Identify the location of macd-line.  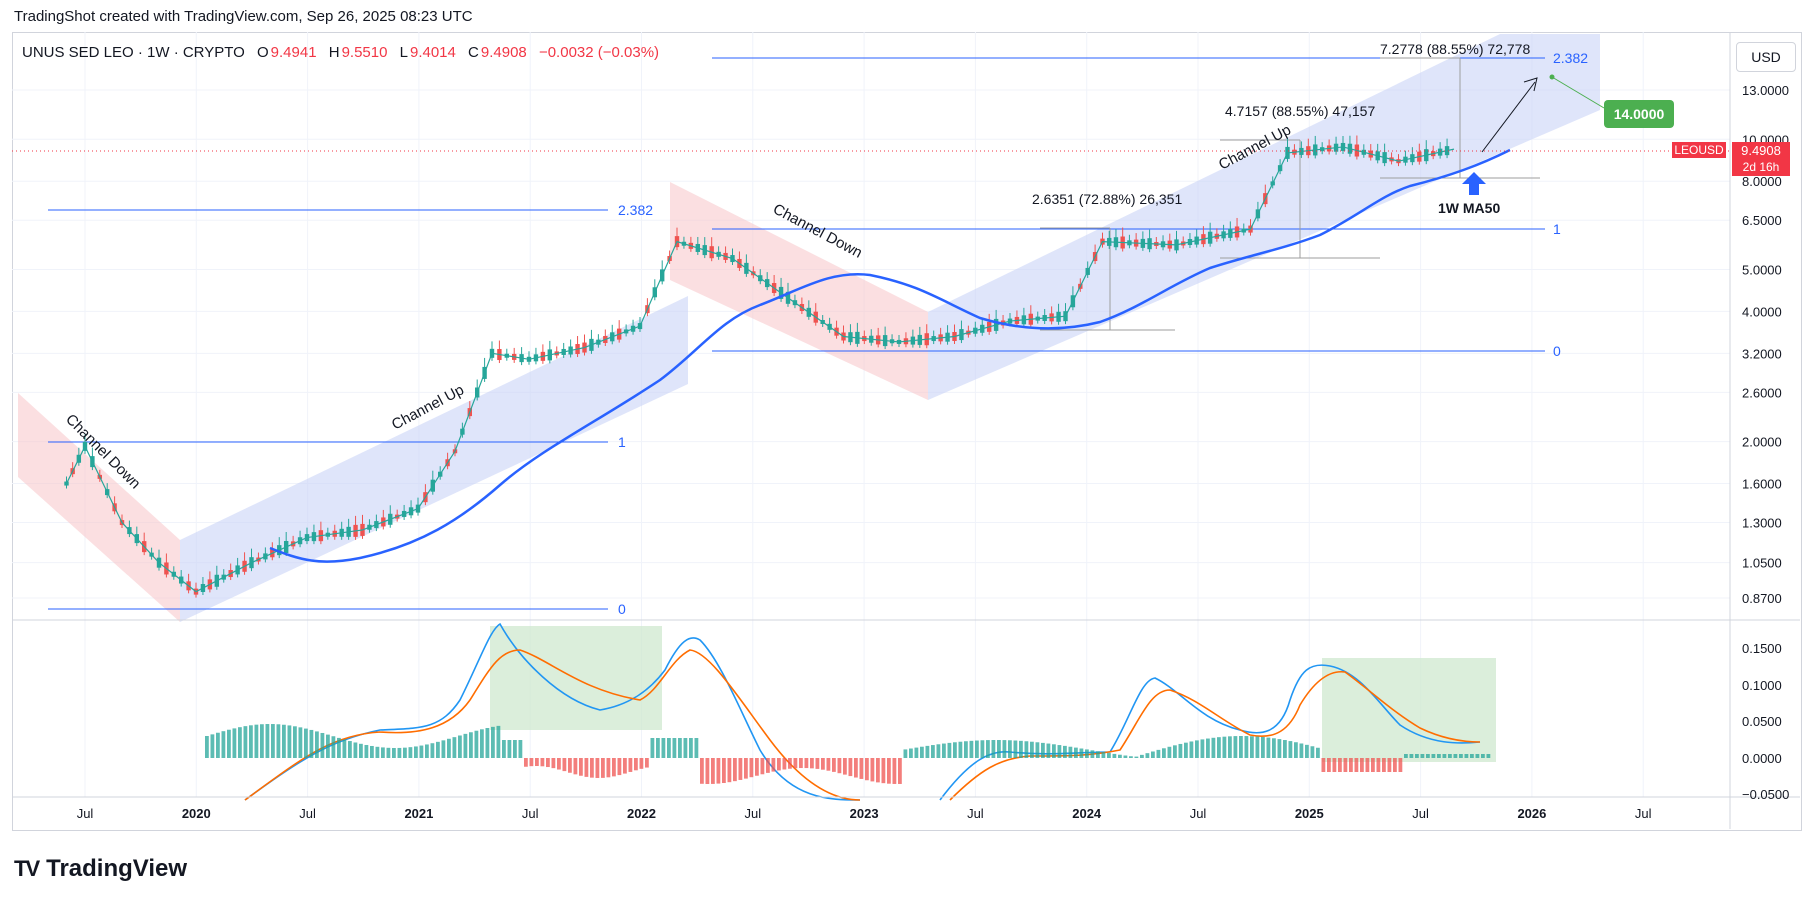
(862, 711).